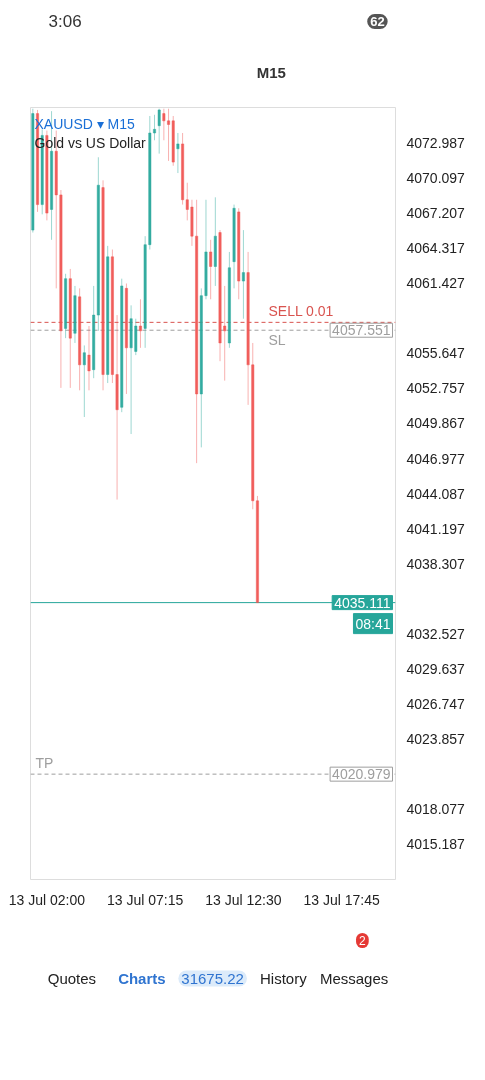  Describe the element at coordinates (436, 142) in the screenshot. I see `y-tick-label: 4072.987` at that location.